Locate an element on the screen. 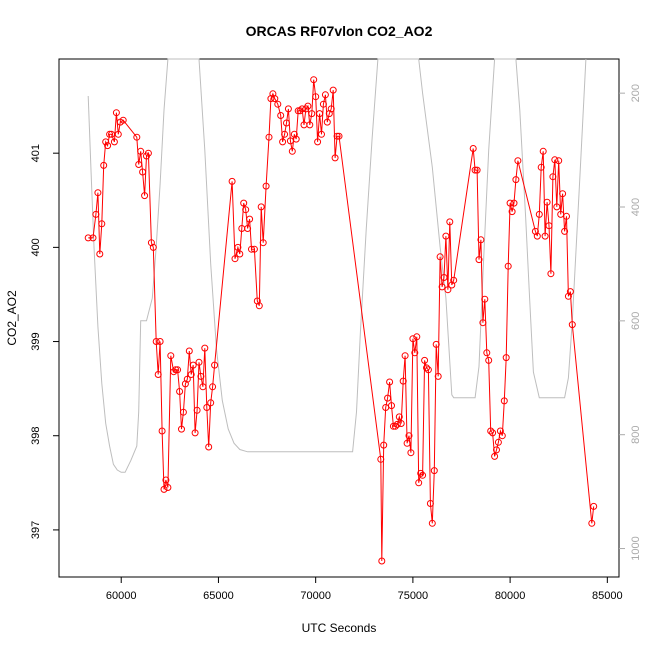  y-tick-label: 401 is located at coordinates (36, 153).